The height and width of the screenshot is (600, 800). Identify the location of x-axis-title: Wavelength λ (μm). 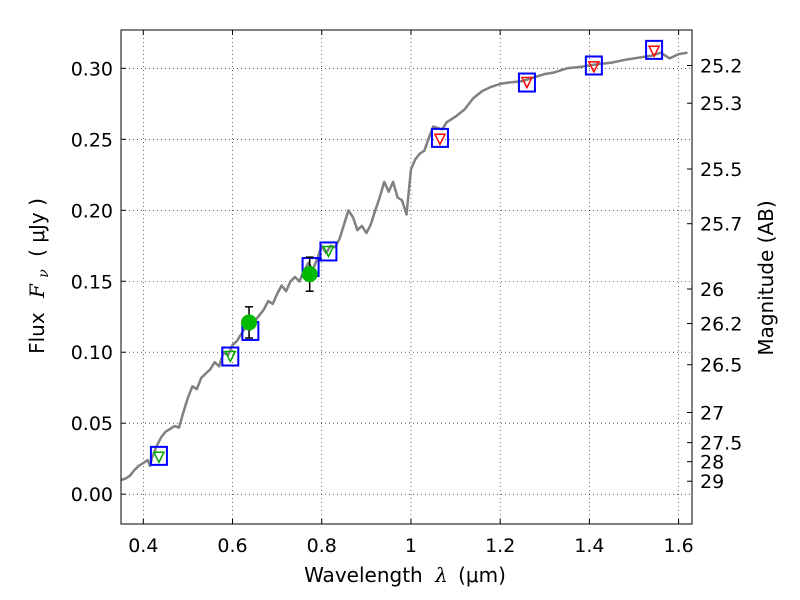
(405, 575).